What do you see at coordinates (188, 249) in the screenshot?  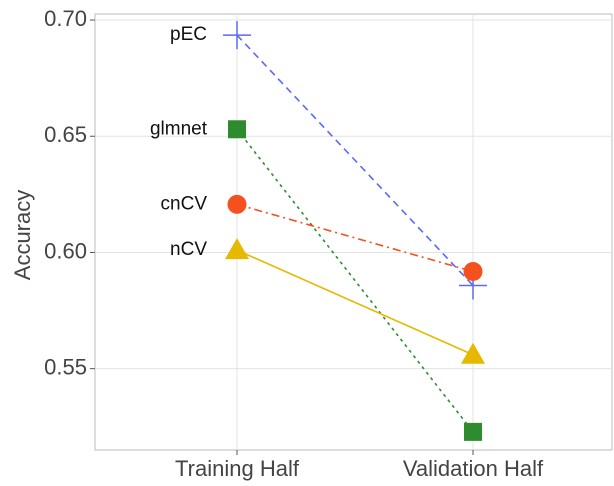 I see `series-label: nCV` at bounding box center [188, 249].